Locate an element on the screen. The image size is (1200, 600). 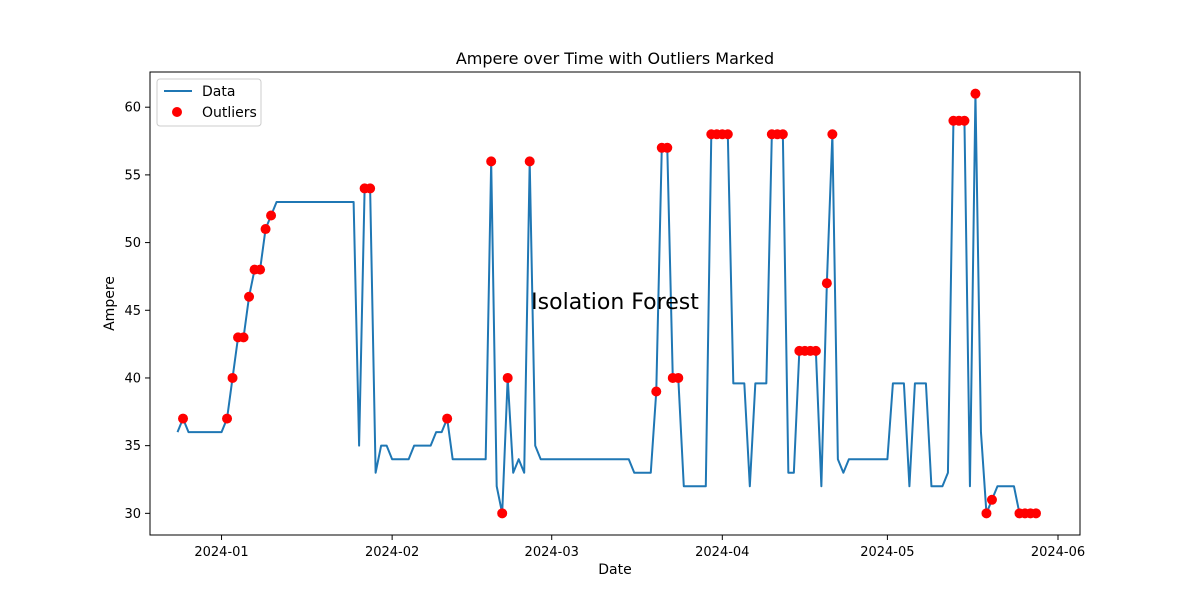
x-tick-label: 2024-05 is located at coordinates (887, 552).